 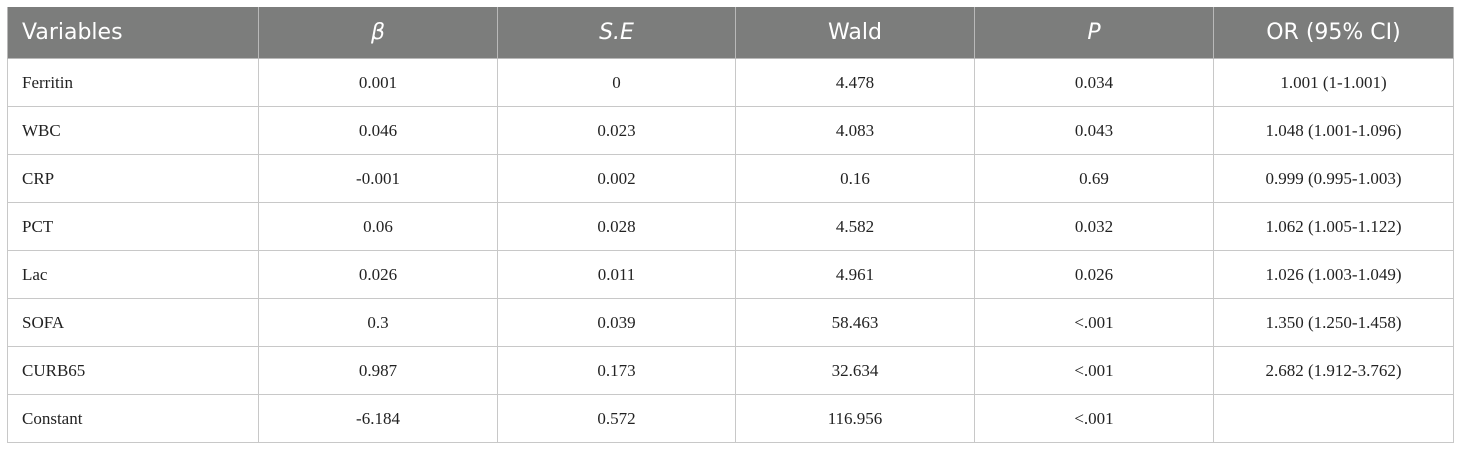 I want to click on cell-or: 0.999 (0.995-1.003), so click(x=1333, y=178).